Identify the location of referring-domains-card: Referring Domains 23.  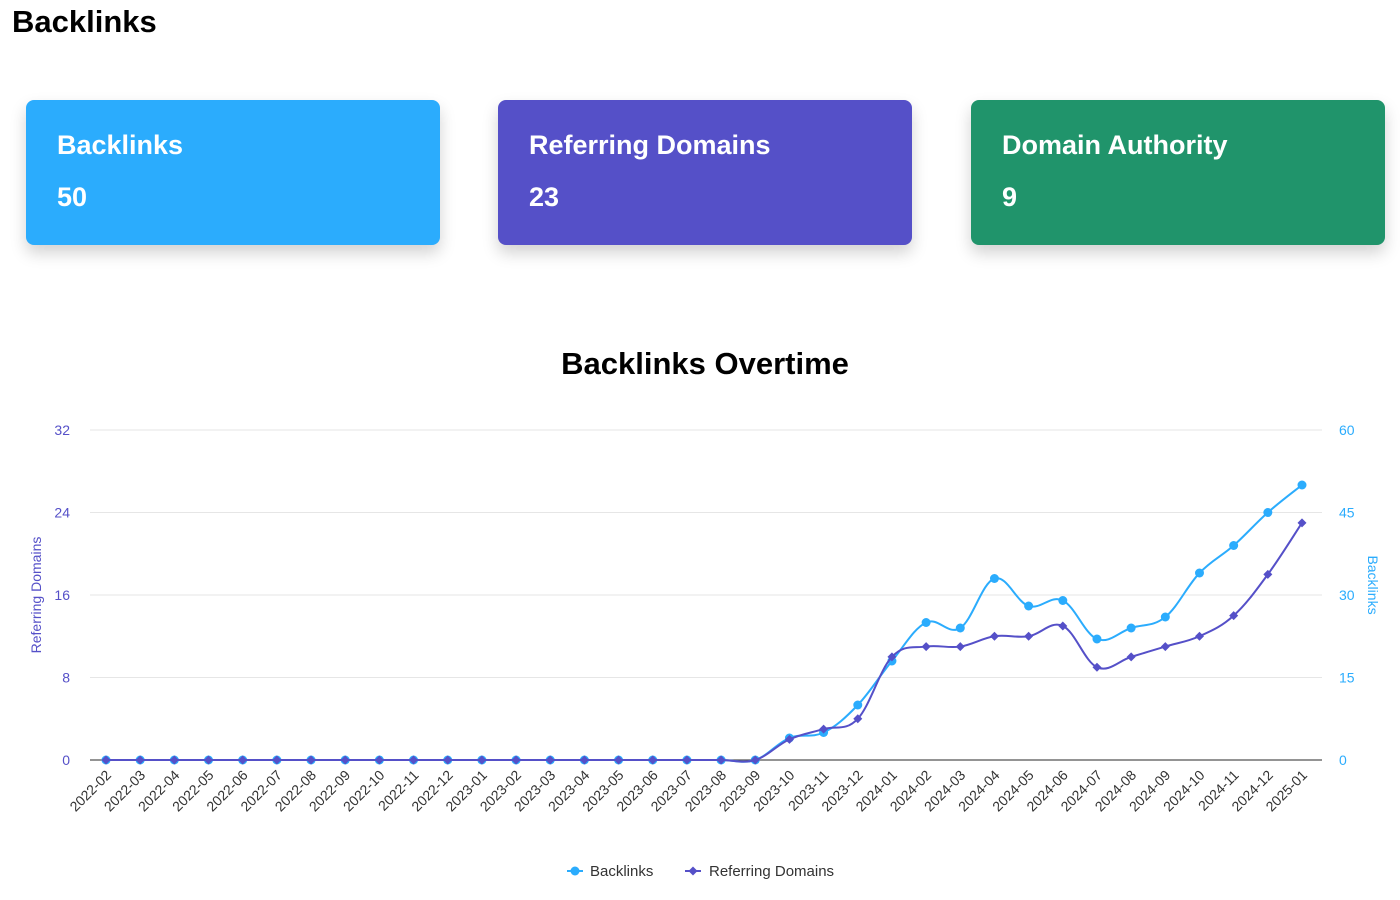
(705, 172).